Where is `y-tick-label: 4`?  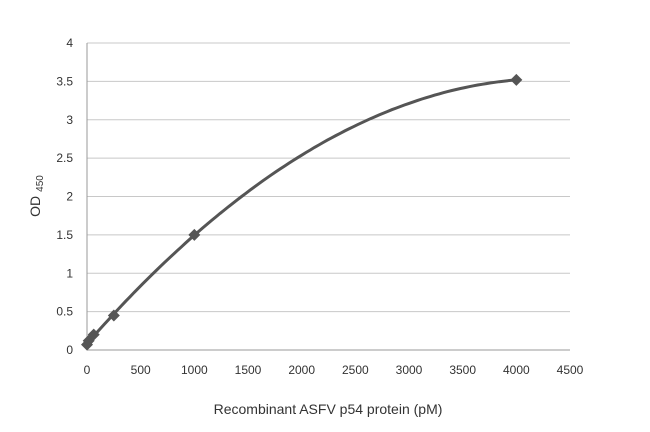
y-tick-label: 4 is located at coordinates (69, 43).